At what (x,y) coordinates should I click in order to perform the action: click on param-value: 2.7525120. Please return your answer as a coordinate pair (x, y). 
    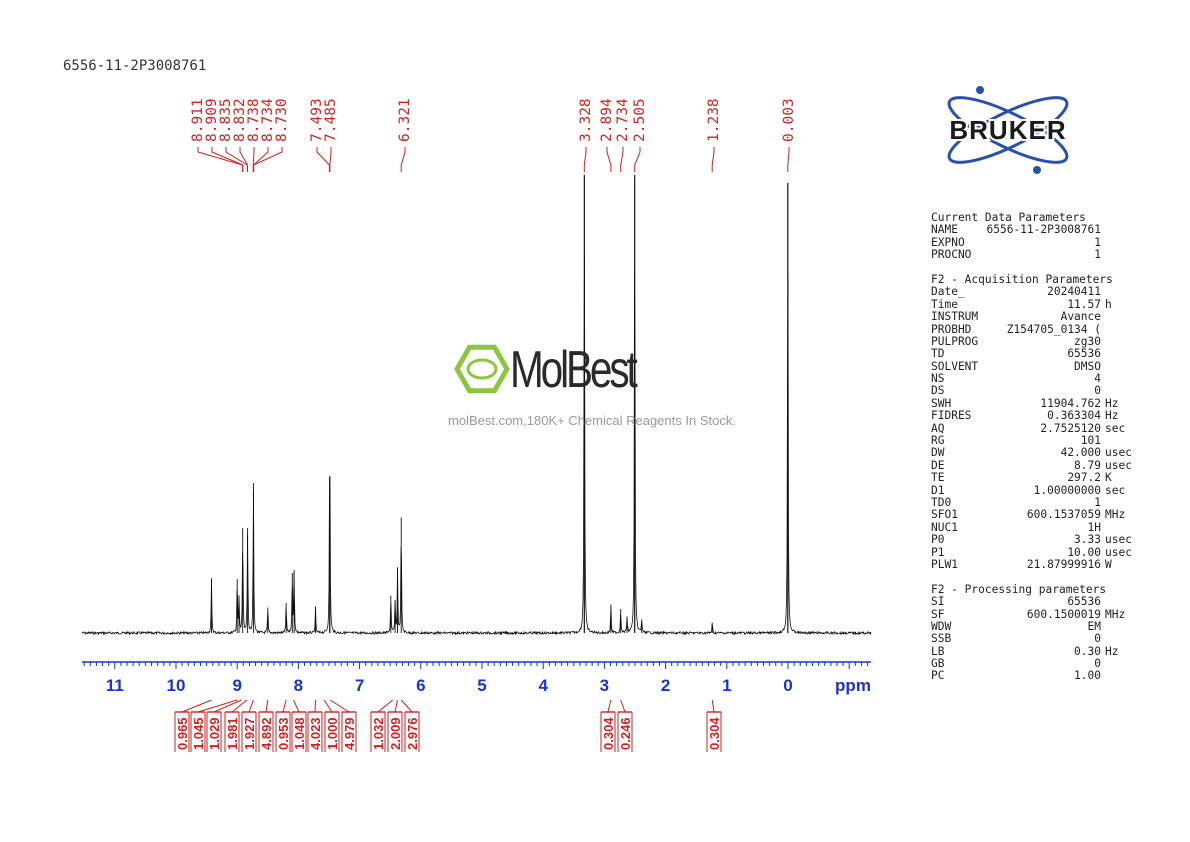
    Looking at the image, I should click on (1070, 428).